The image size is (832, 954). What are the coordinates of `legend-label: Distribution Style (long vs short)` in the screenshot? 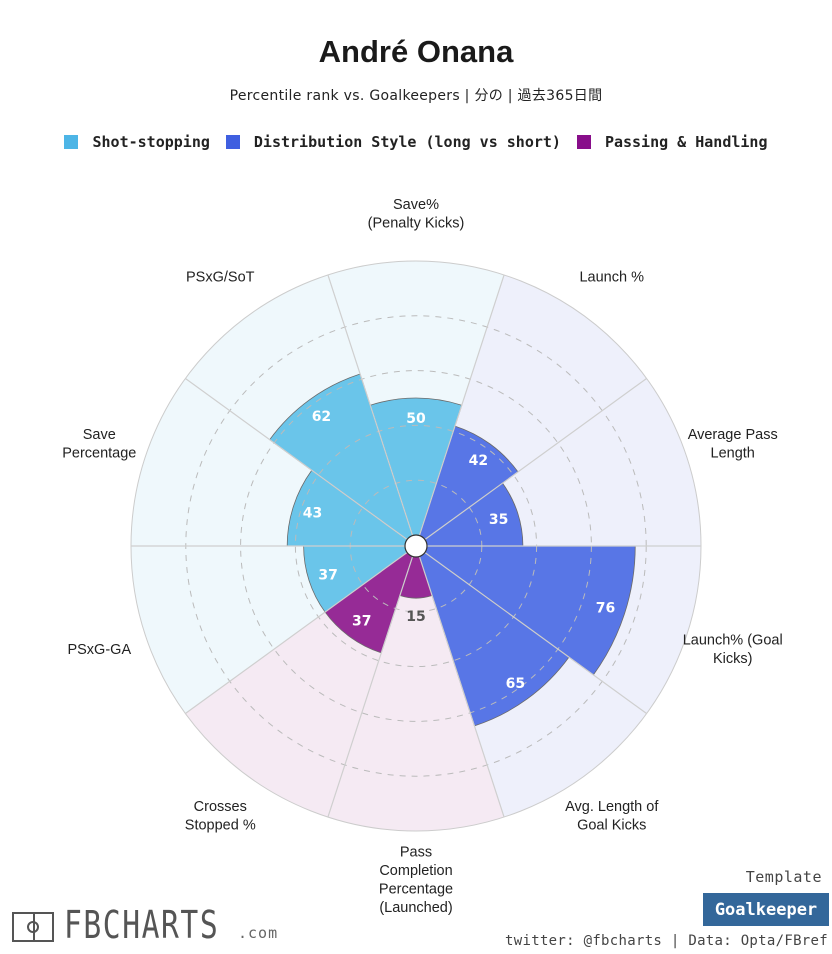 It's located at (407, 142).